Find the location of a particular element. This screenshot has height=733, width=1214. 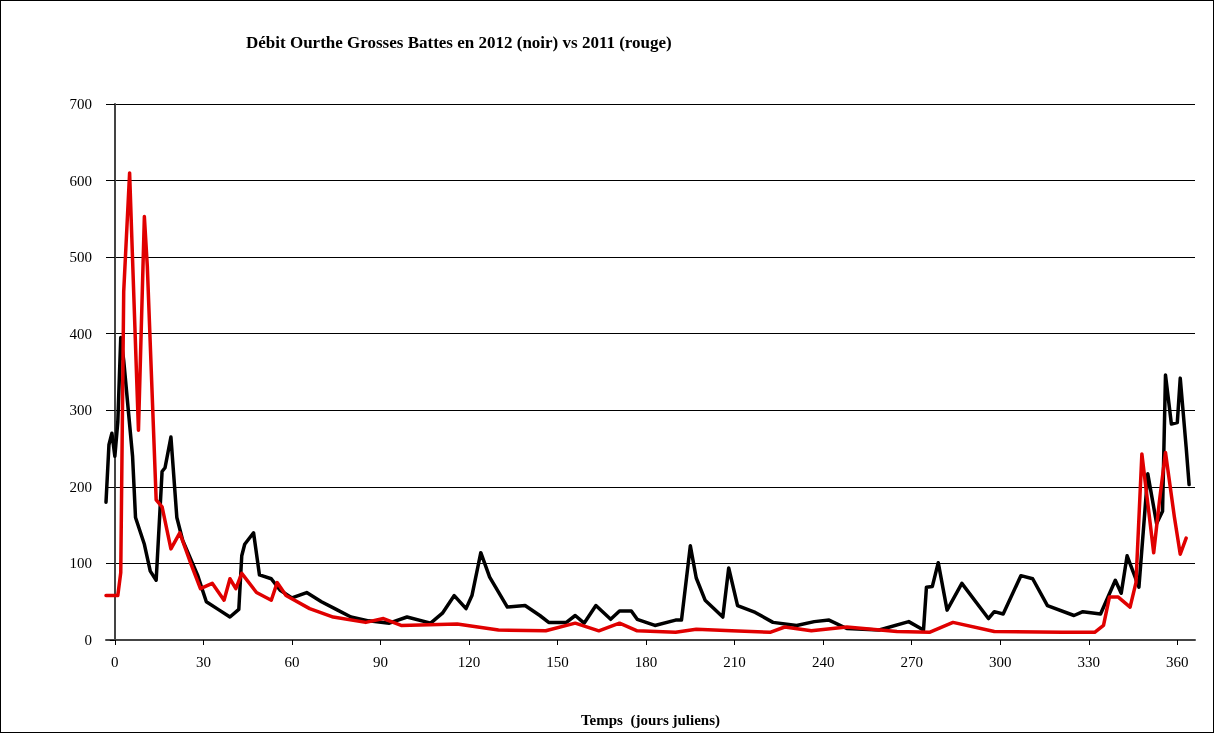

y-tick-label: 600 is located at coordinates (80, 180).